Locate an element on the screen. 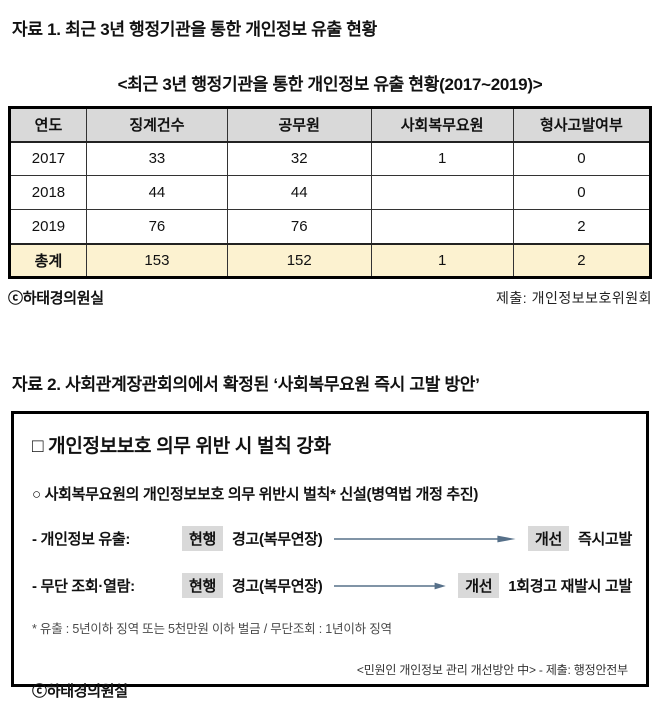 The height and width of the screenshot is (714, 660). table-caption: <최근 3년 행정기관을 통한 개인정보 유출 현황(2017~2019)> is located at coordinates (330, 84).